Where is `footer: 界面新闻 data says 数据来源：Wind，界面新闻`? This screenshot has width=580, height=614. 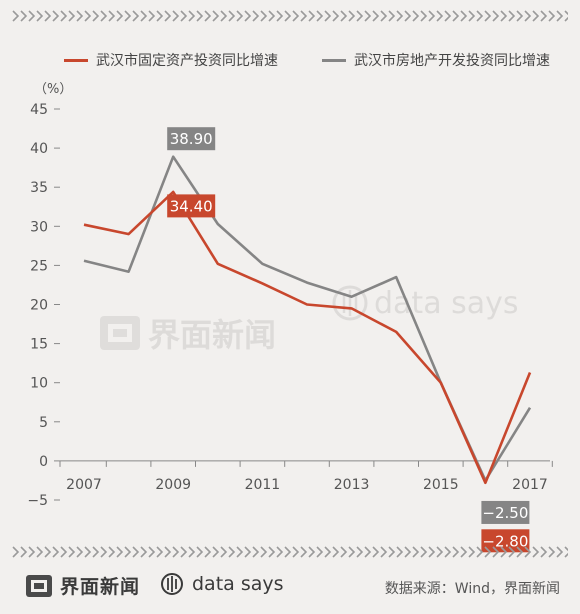 footer: 界面新闻 data says 数据来源：Wind，界面新闻 is located at coordinates (290, 588).